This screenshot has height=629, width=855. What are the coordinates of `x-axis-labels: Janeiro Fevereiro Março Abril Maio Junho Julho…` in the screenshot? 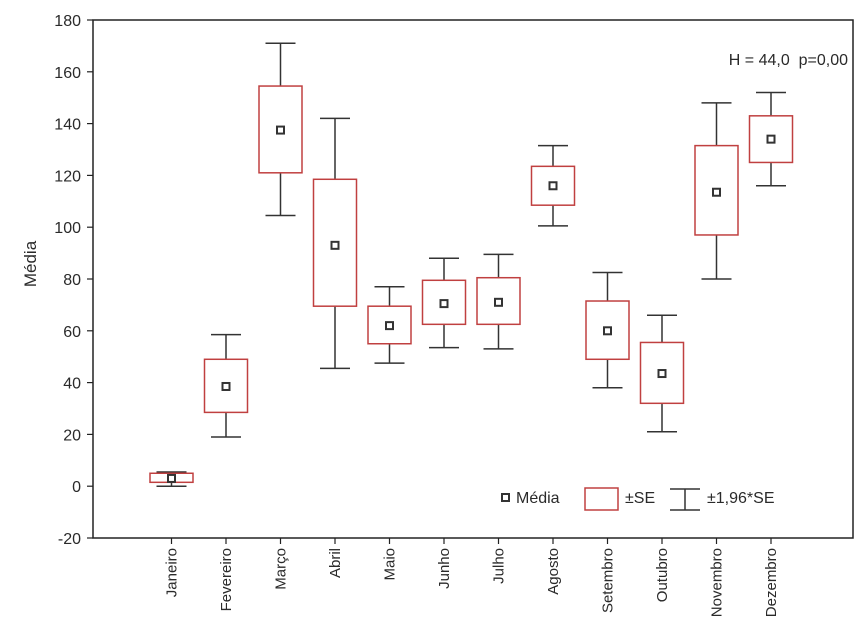 It's located at (472, 577).